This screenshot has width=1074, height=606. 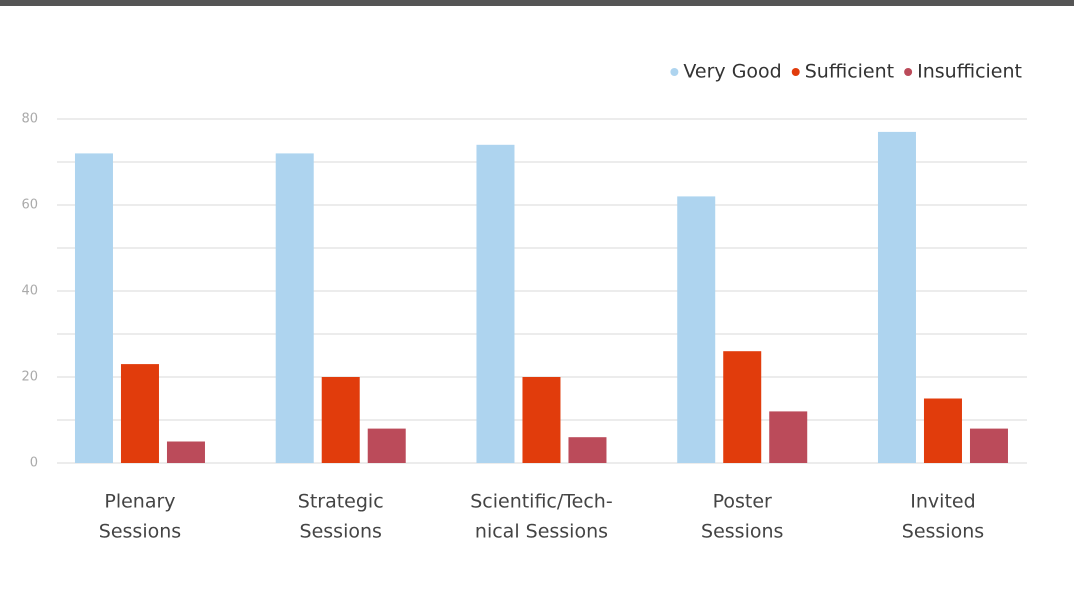 What do you see at coordinates (29, 291) in the screenshot?
I see `y-tick-label: 40` at bounding box center [29, 291].